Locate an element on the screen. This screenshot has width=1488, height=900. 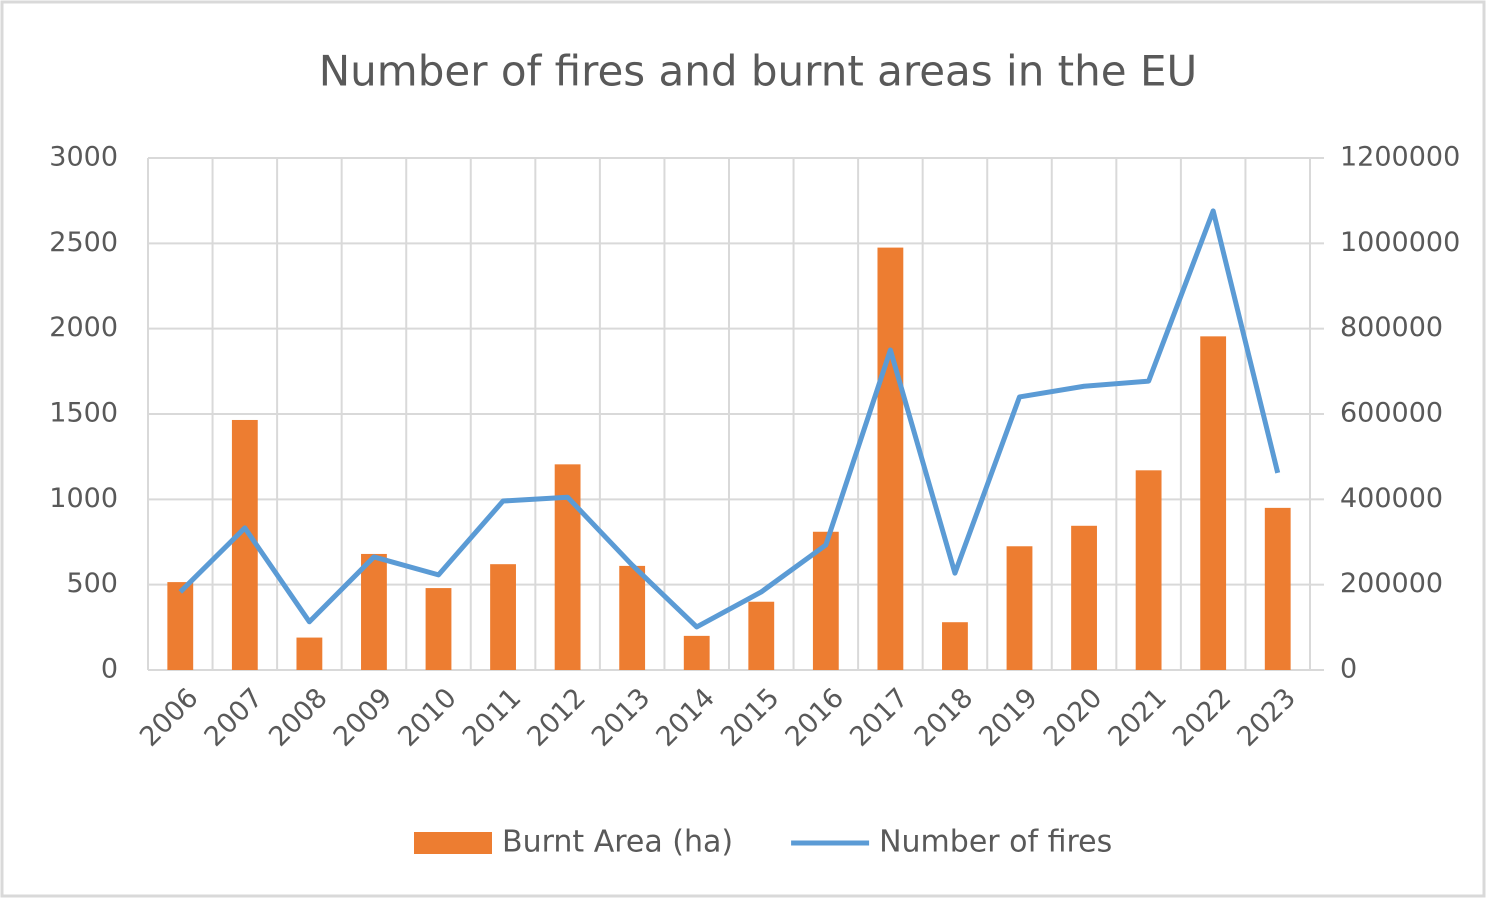
y2-tick-label: 600000 is located at coordinates (1391, 413).